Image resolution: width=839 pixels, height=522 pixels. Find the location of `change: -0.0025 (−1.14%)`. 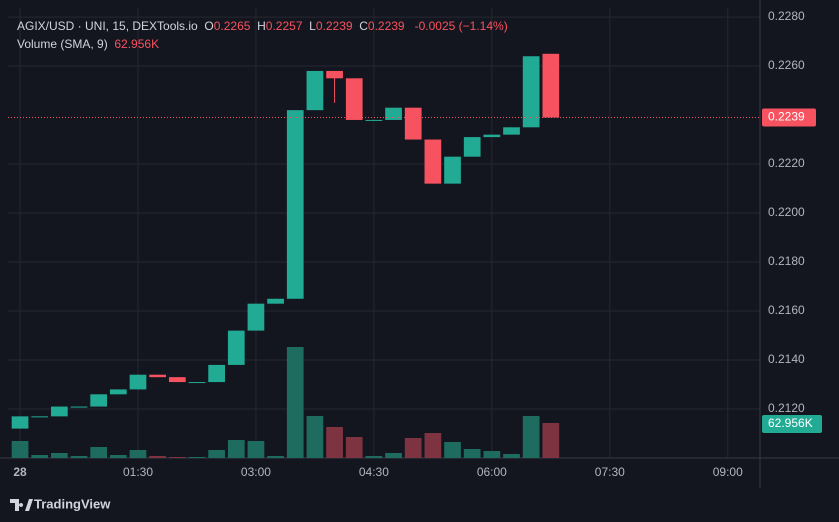

change: -0.0025 (−1.14%) is located at coordinates (461, 26).